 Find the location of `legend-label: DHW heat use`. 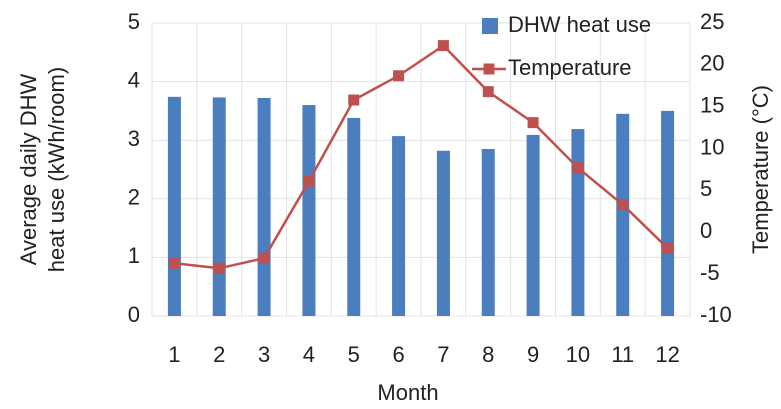

legend-label: DHW heat use is located at coordinates (579, 24).